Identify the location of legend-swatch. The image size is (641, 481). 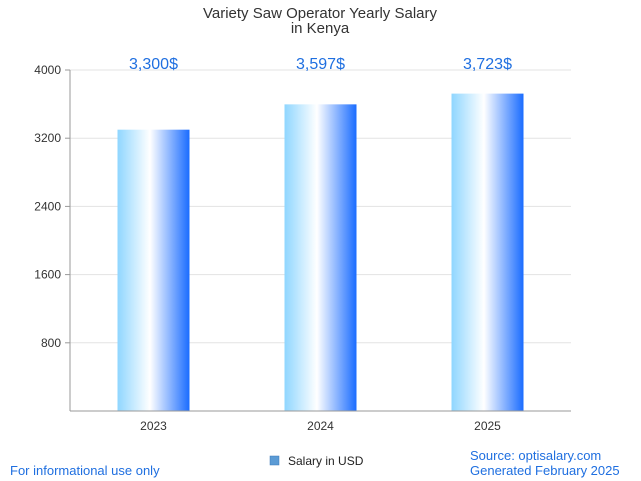
(274, 460).